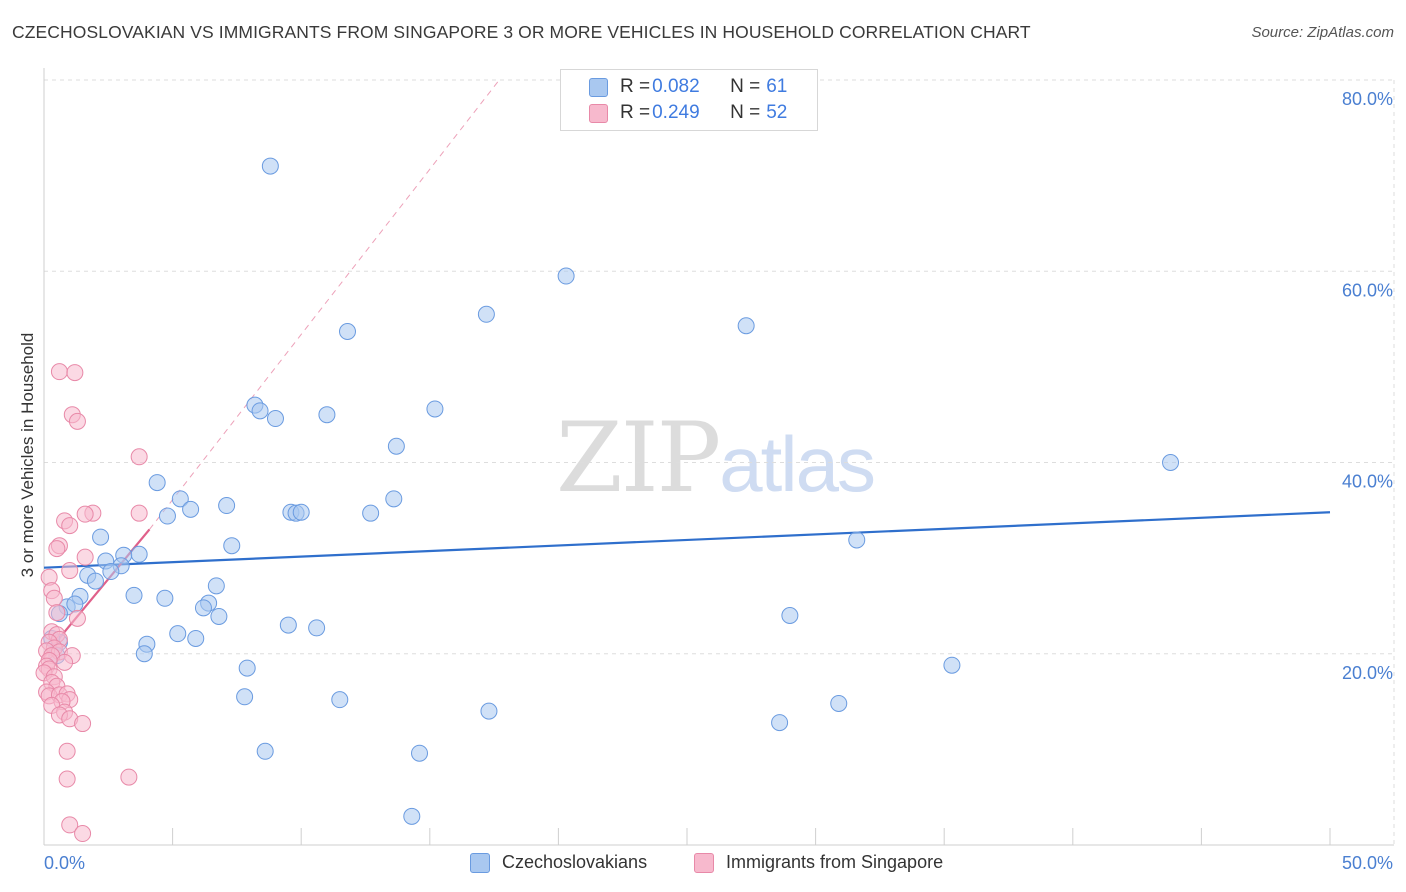 The height and width of the screenshot is (892, 1406). What do you see at coordinates (777, 86) in the screenshot?
I see `legend-n-value: 61` at bounding box center [777, 86].